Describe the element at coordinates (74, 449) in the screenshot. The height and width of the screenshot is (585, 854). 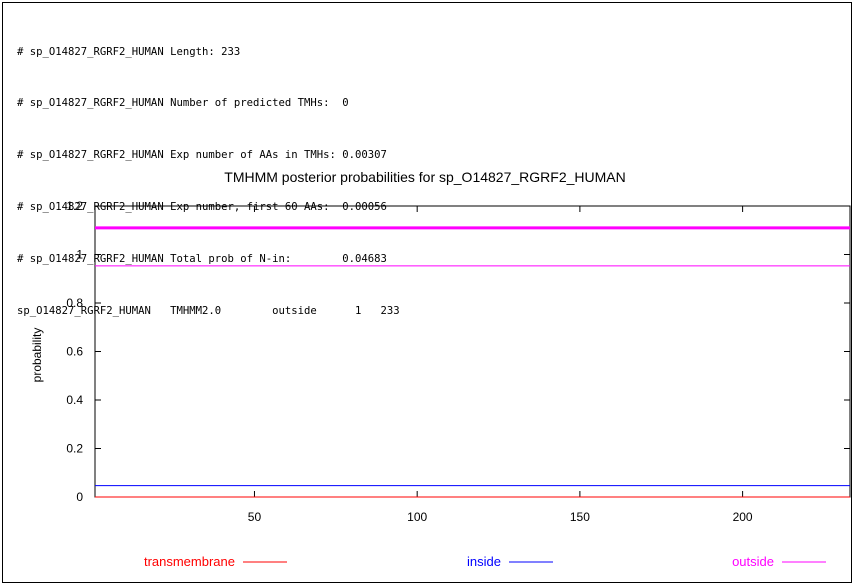
I see `y-tick-label: 0.2` at that location.